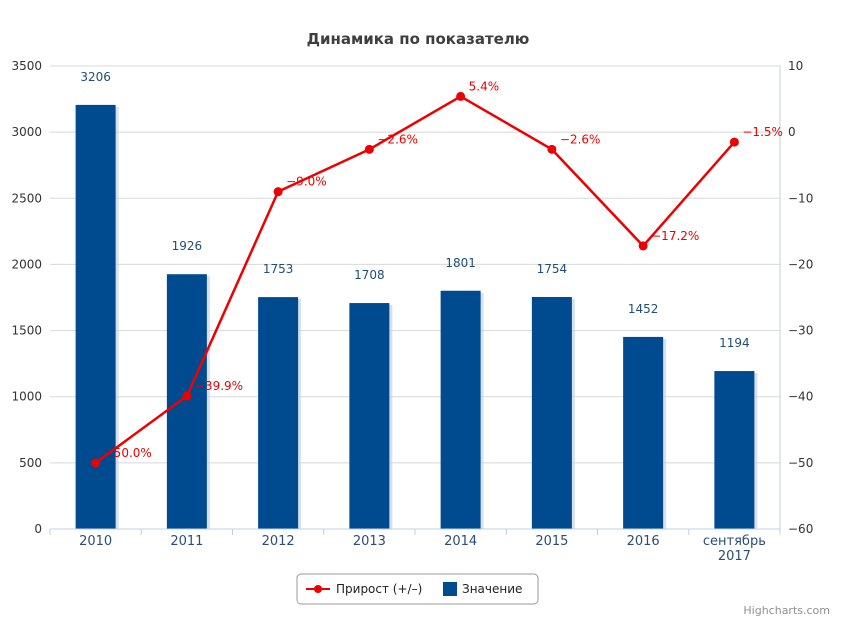  Describe the element at coordinates (734, 549) in the screenshot. I see `x-tick-label: сентябрь 2017` at that location.